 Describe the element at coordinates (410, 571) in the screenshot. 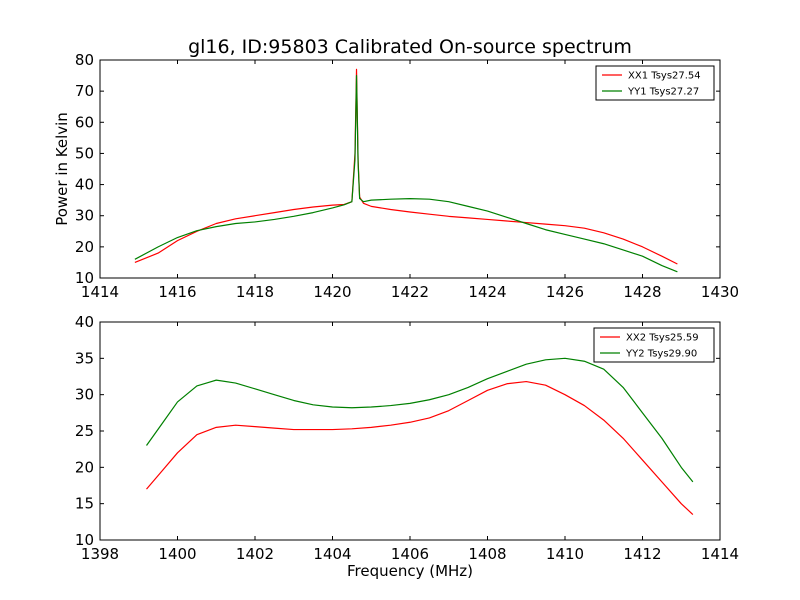

I see `x-axis-label: Frequency (MHz)` at that location.